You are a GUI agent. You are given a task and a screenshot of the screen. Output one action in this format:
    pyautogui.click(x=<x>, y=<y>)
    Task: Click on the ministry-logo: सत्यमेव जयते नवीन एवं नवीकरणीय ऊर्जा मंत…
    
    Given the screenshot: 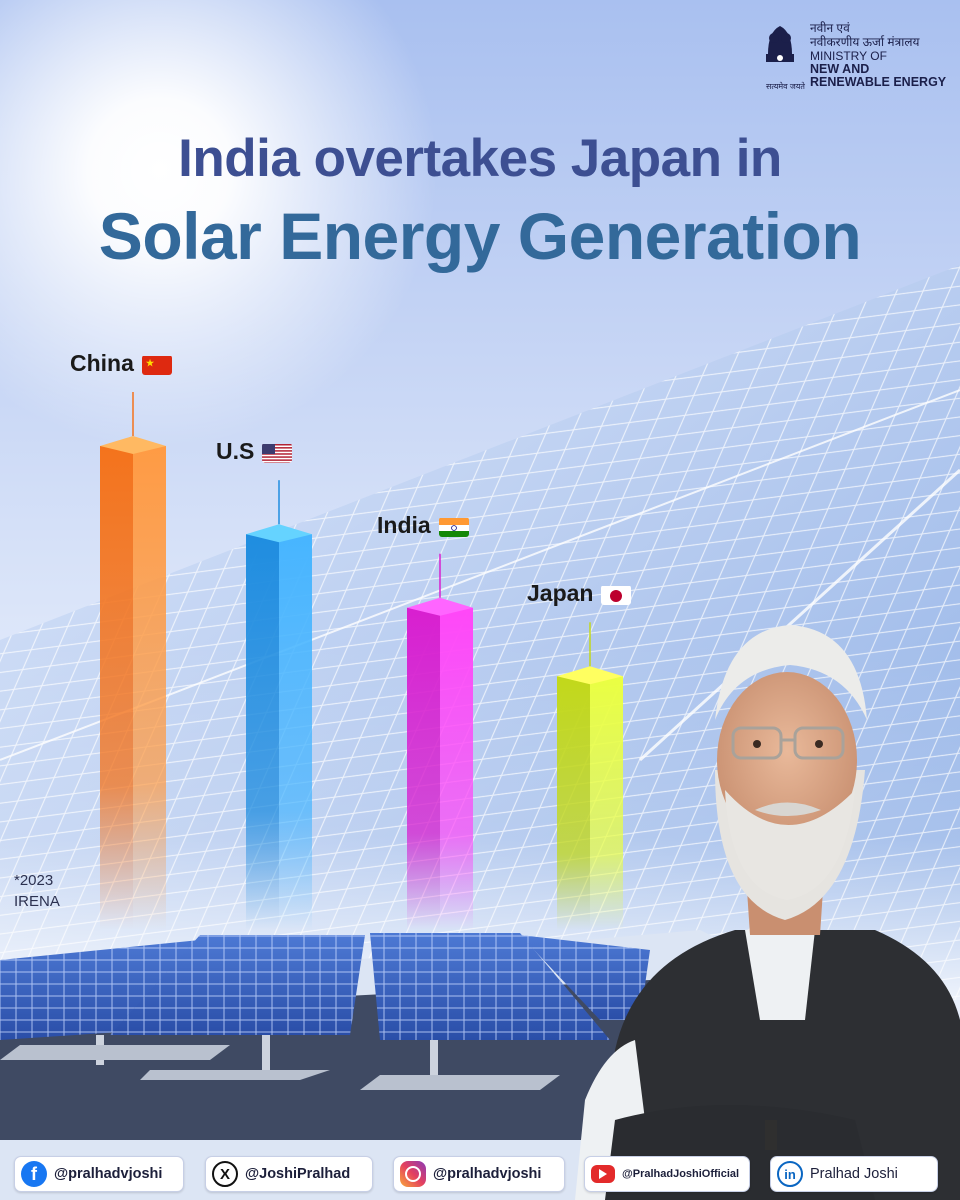 What is the action you would take?
    pyautogui.click(x=853, y=57)
    